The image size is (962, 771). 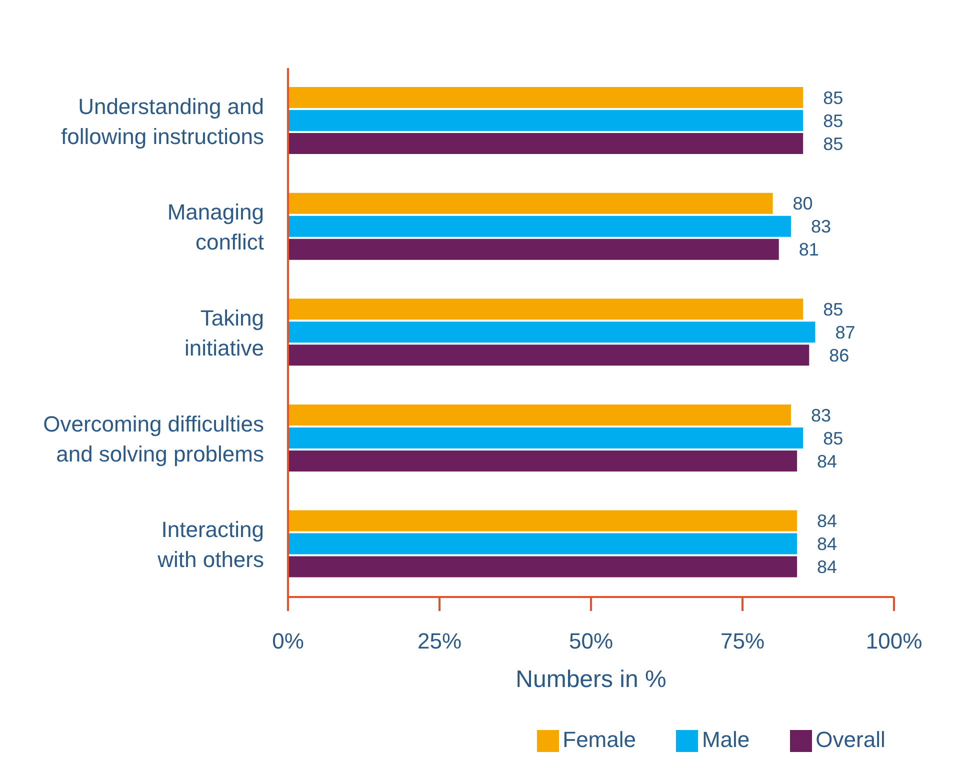 I want to click on x-tick-label: 50%, so click(x=591, y=641).